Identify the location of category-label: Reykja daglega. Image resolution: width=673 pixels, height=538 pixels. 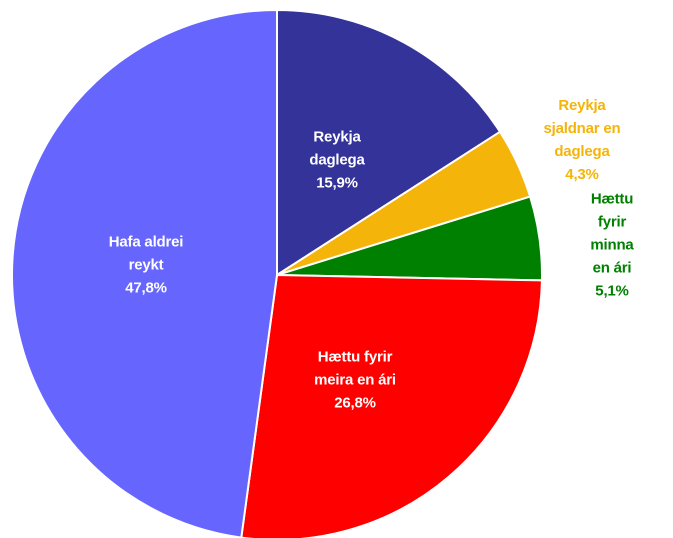
(337, 148).